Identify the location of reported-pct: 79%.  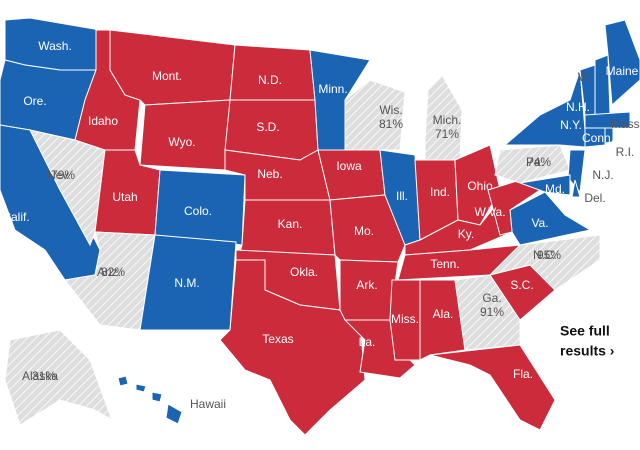
(63, 175).